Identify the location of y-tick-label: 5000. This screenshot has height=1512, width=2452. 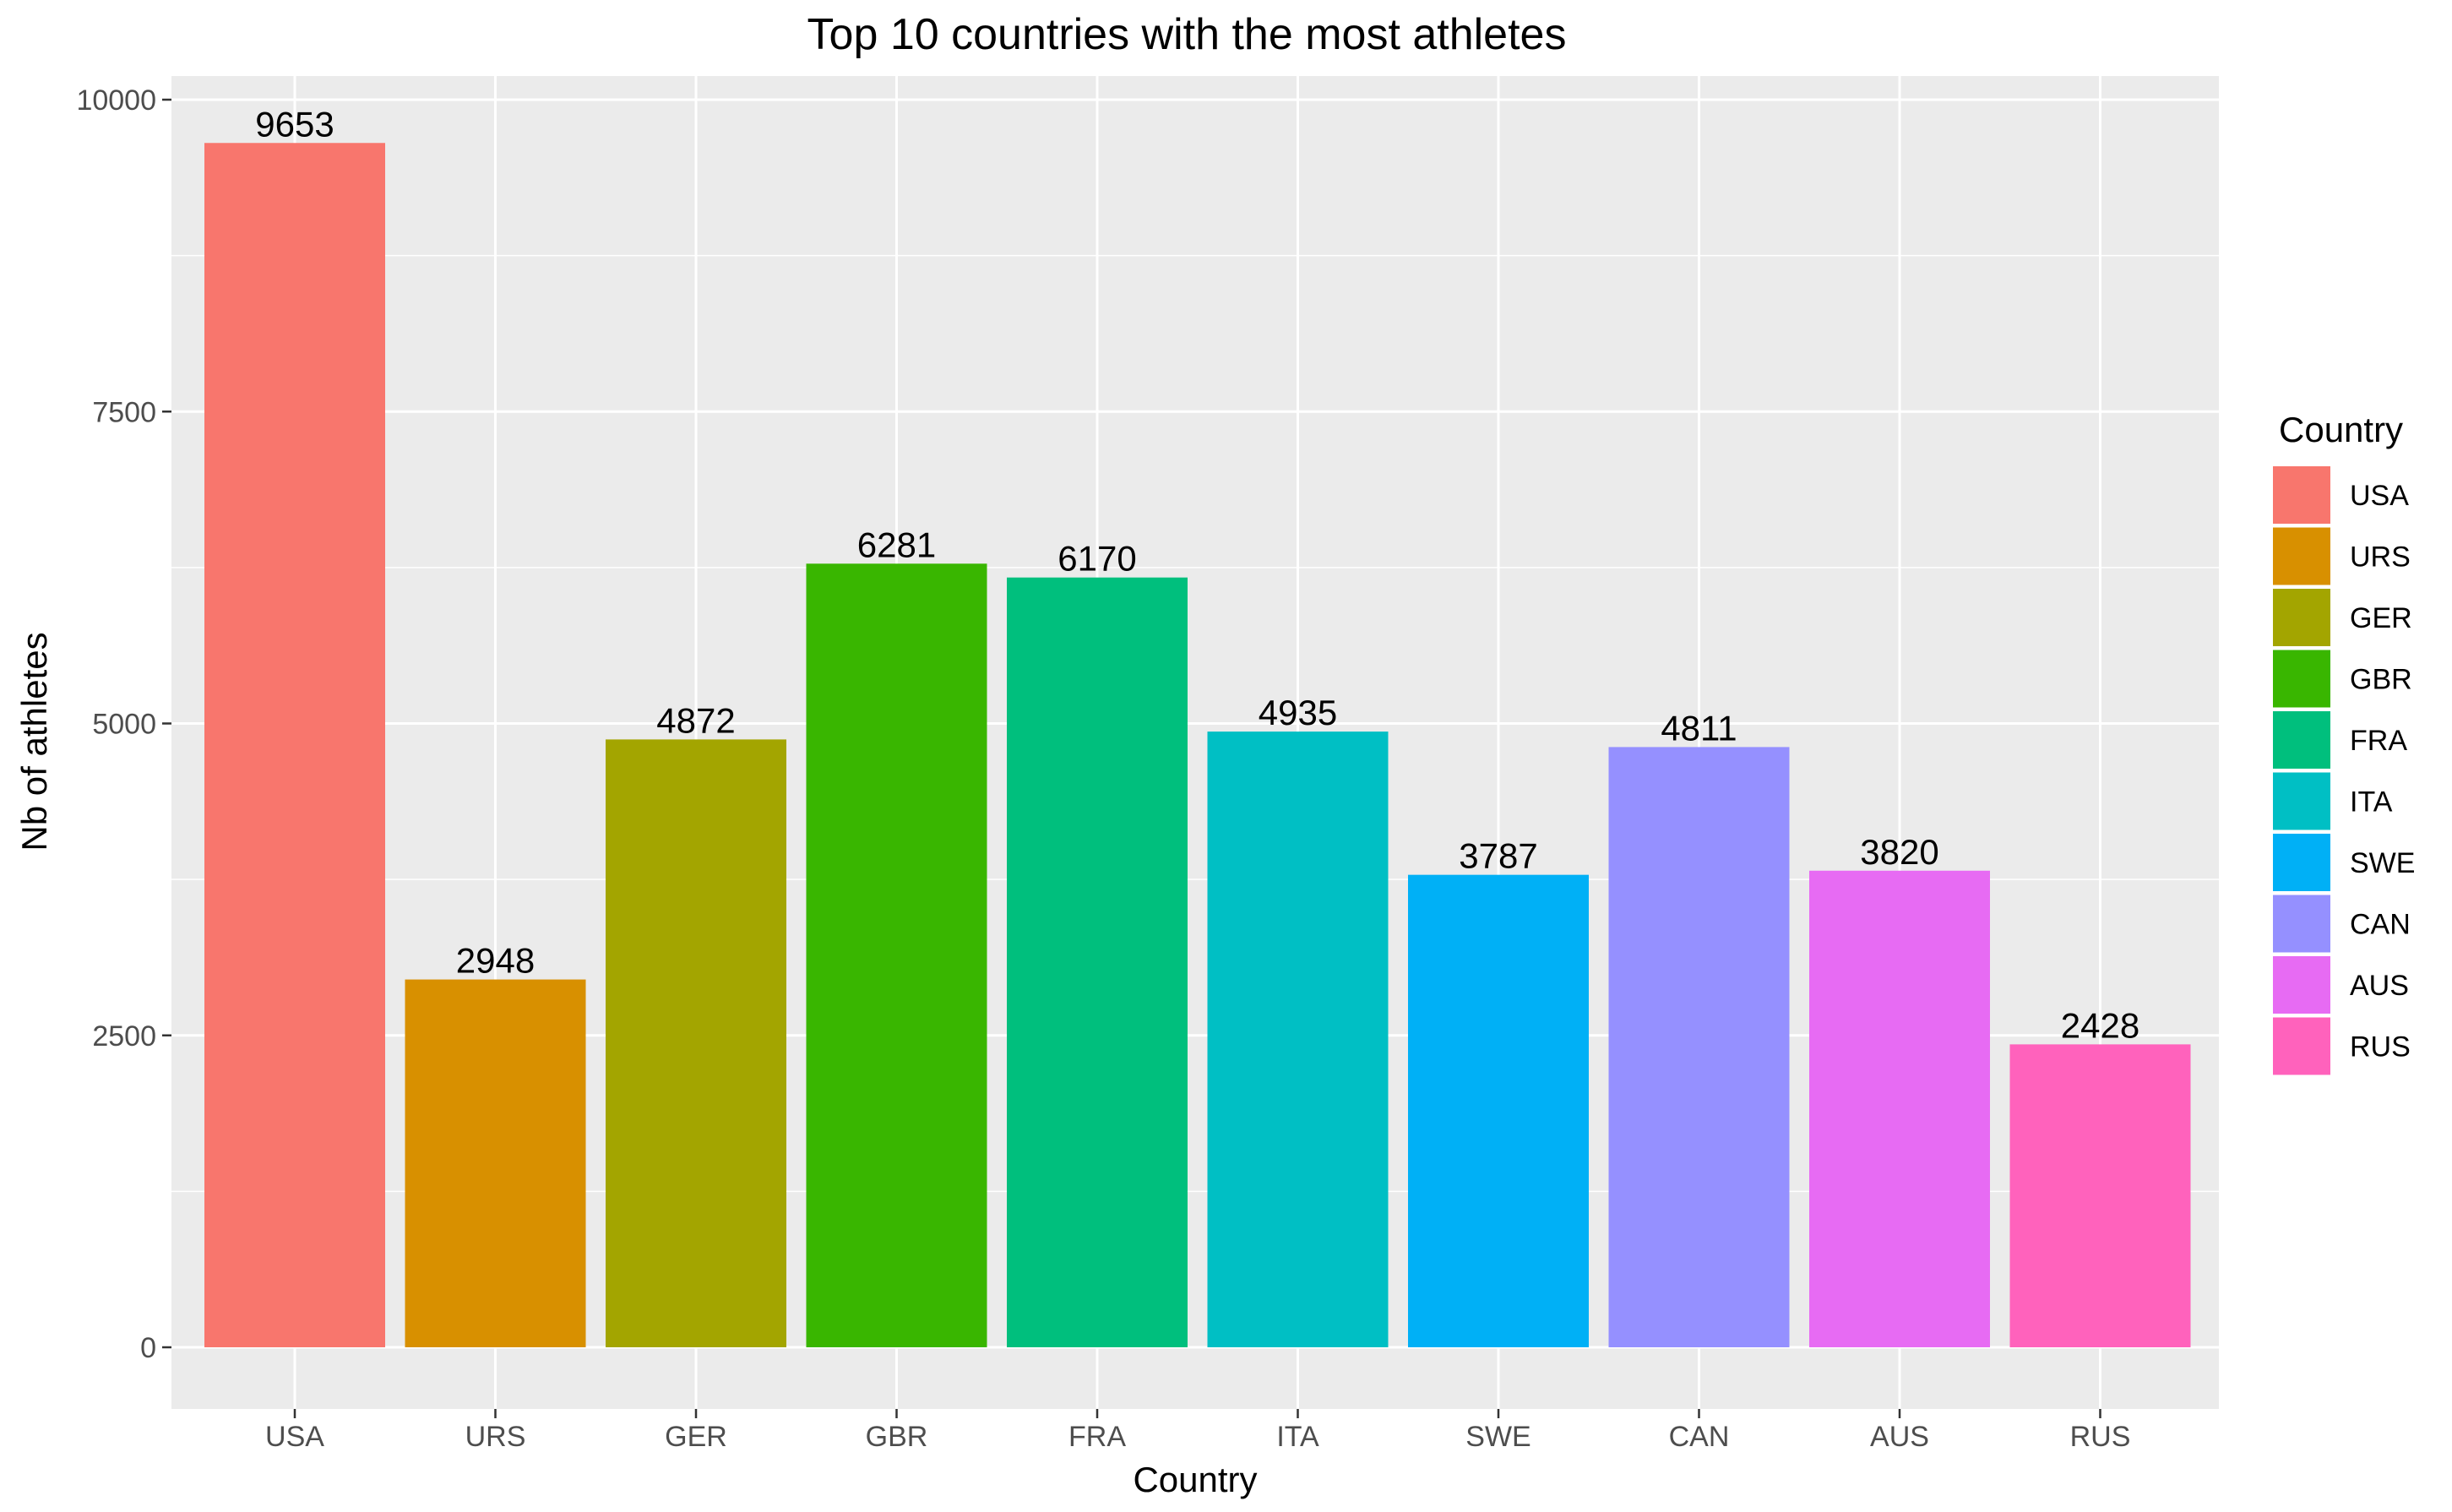
(124, 725).